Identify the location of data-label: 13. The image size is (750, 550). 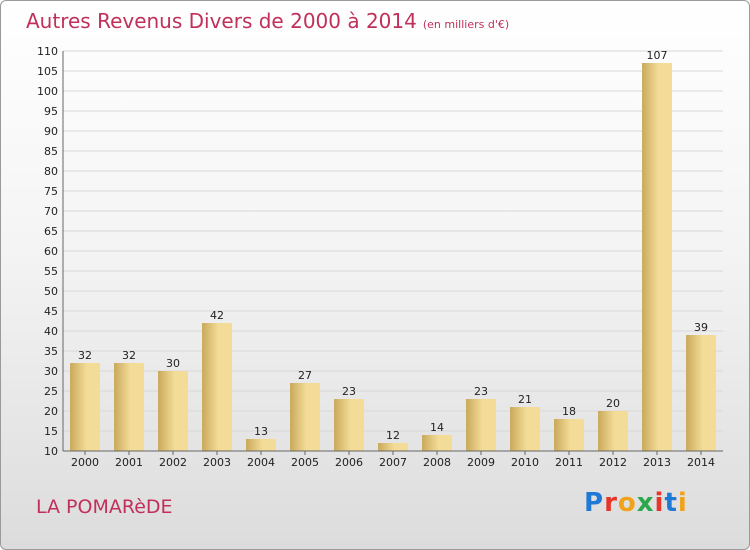
(261, 431).